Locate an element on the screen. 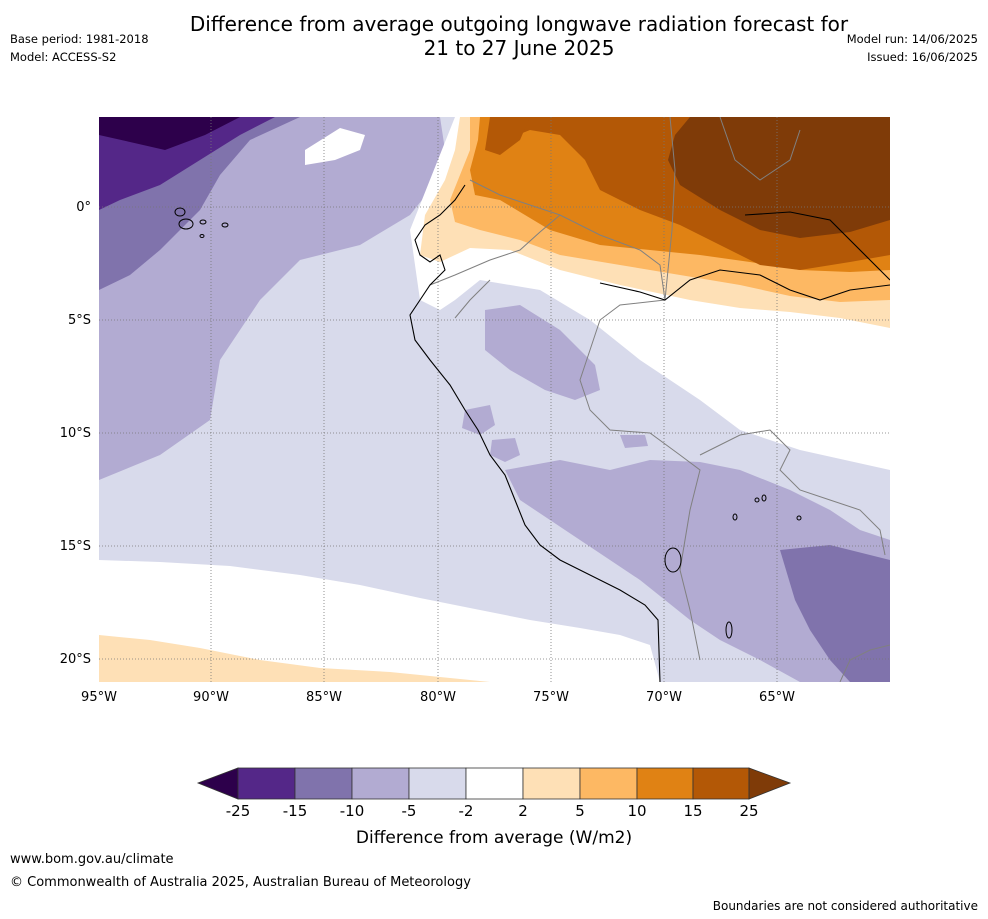 This screenshot has height=919, width=988. model-run-text: Model run: 14/06/2025 is located at coordinates (912, 39).